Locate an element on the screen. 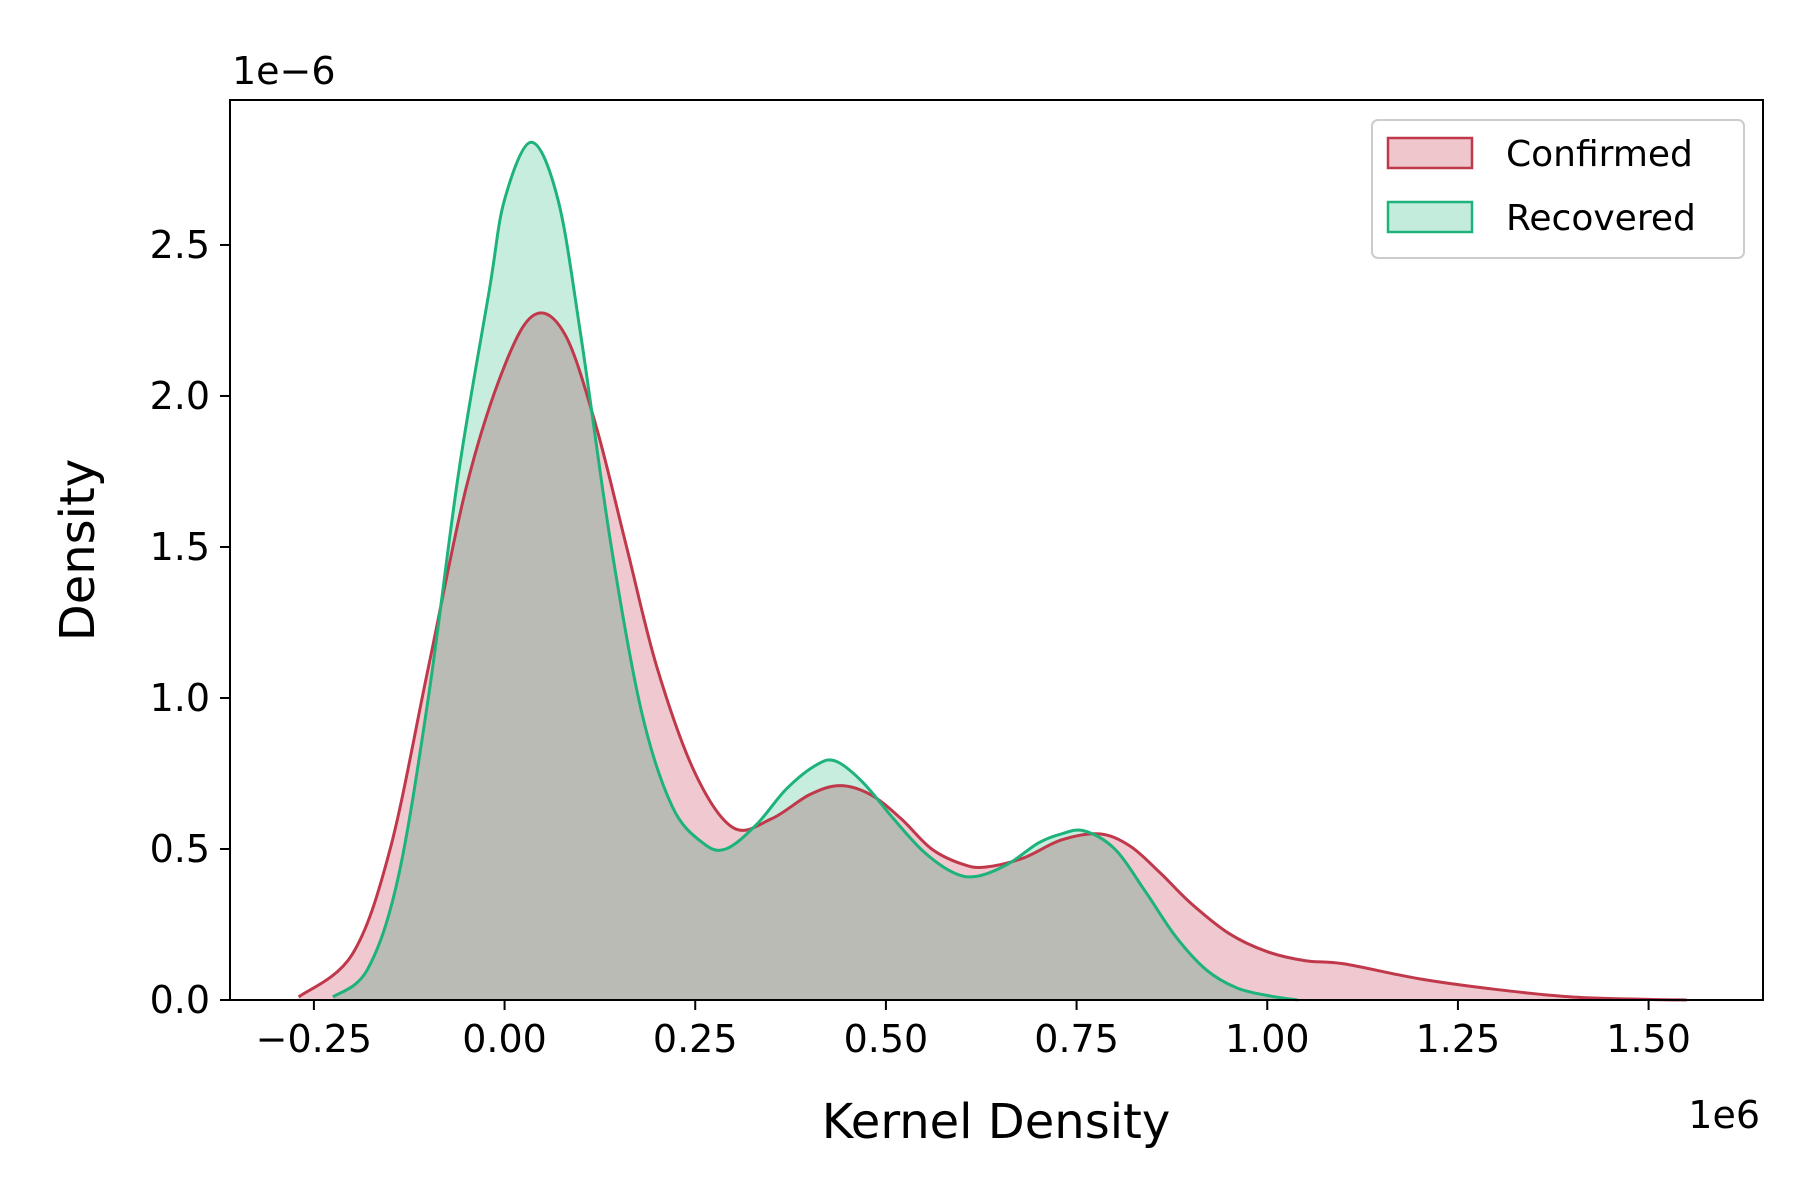 Image resolution: width=1800 pixels, height=1200 pixels. x-tick-label: 1.50 is located at coordinates (1648, 1039).